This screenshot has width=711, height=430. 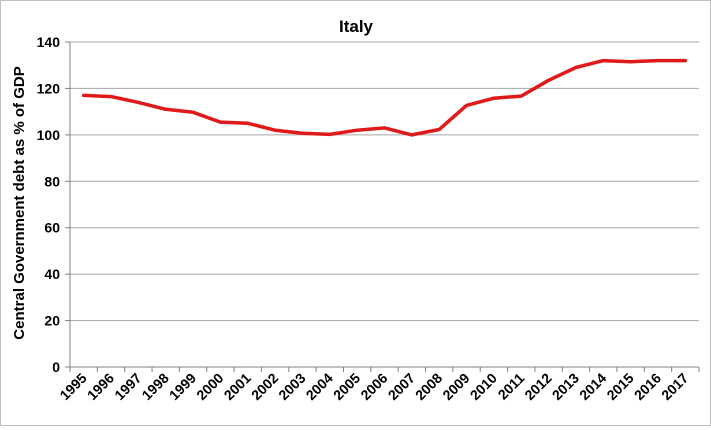 I want to click on y-tick-label: 140, so click(x=49, y=42).